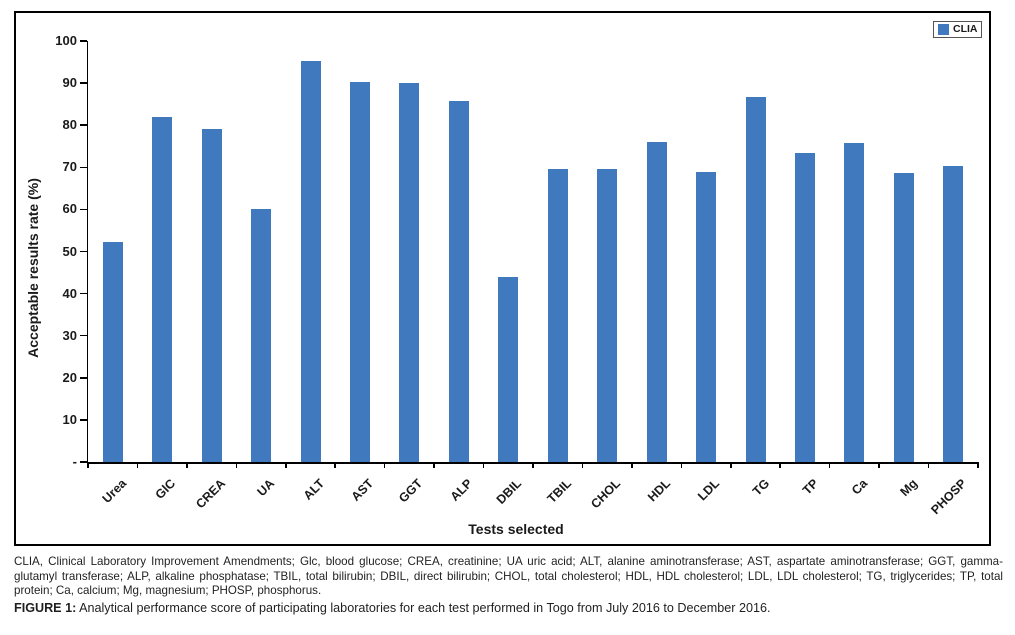 Image resolution: width=1015 pixels, height=635 pixels. What do you see at coordinates (69, 251) in the screenshot?
I see `y-tick-label: 50` at bounding box center [69, 251].